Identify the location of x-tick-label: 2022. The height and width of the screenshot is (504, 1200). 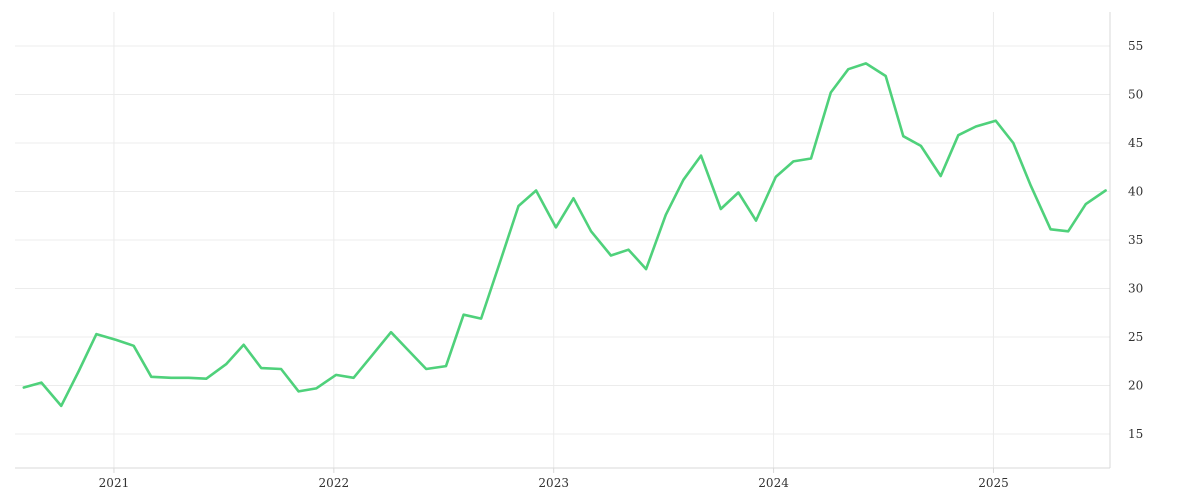
(334, 483).